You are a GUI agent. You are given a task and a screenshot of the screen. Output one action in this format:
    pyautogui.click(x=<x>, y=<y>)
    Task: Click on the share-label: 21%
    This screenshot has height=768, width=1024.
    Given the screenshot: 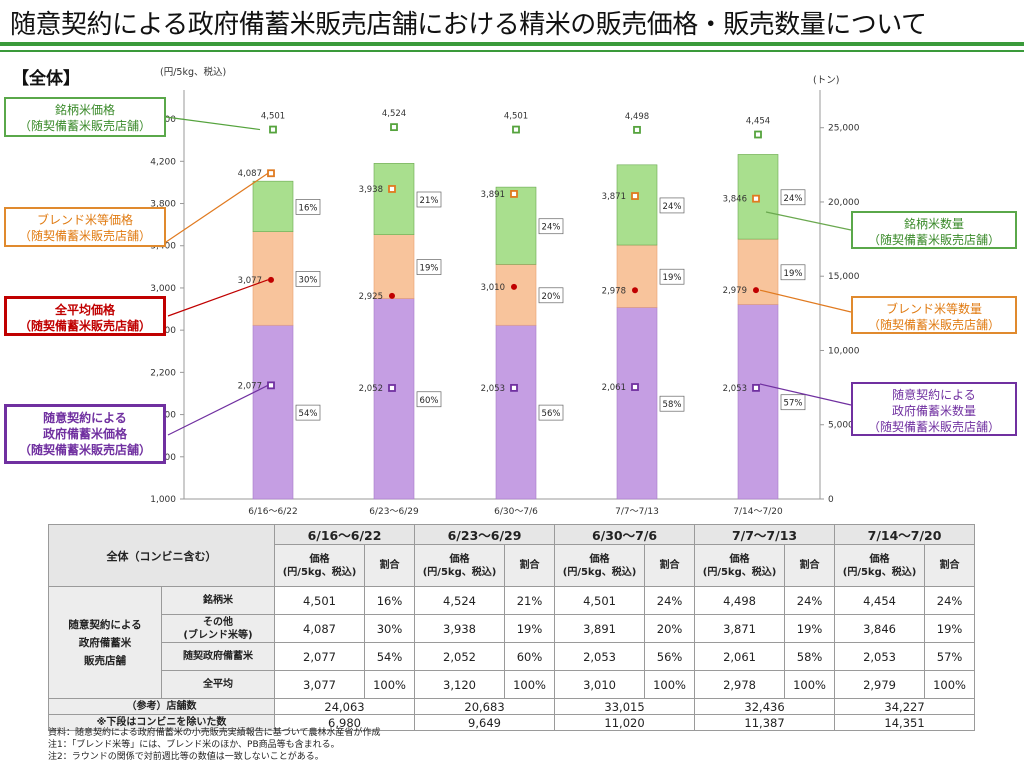 What is the action you would take?
    pyautogui.click(x=429, y=201)
    